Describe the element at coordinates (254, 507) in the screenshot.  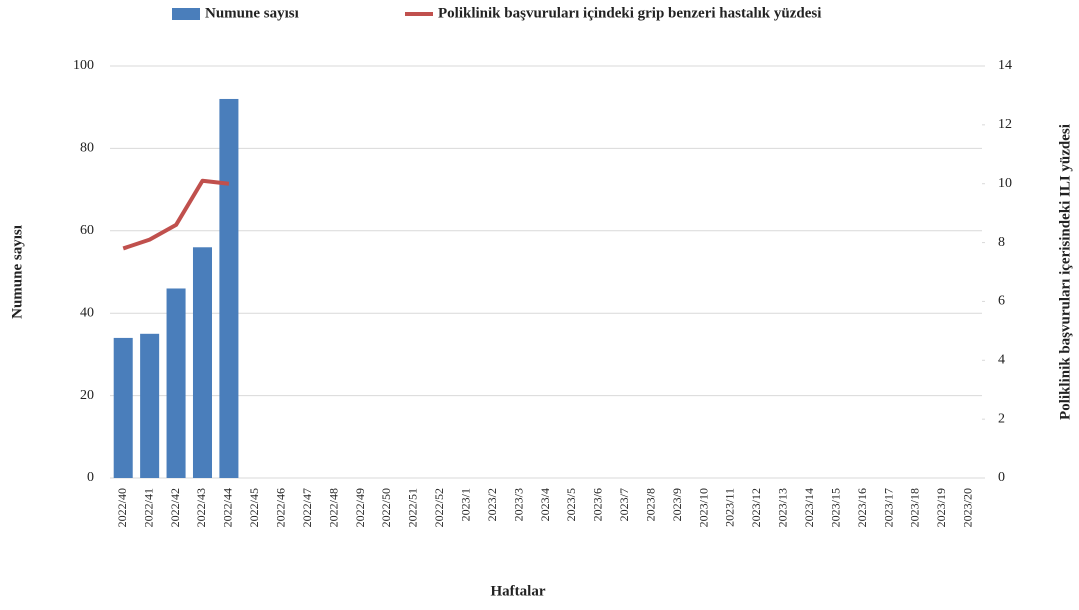
I see `x-tick-label: 2022/45` at that location.